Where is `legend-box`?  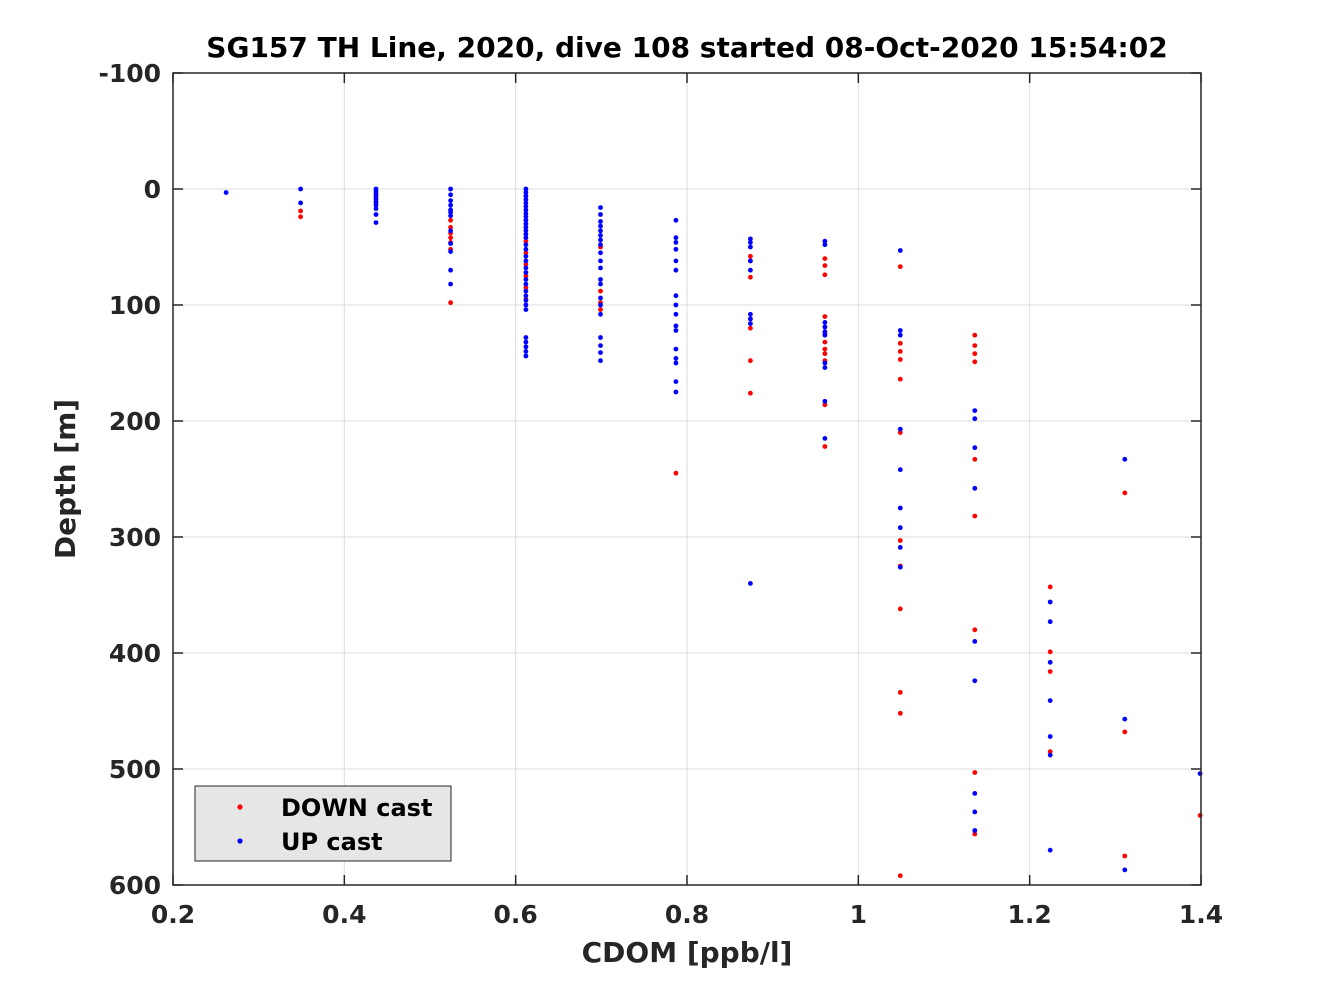 legend-box is located at coordinates (323, 823).